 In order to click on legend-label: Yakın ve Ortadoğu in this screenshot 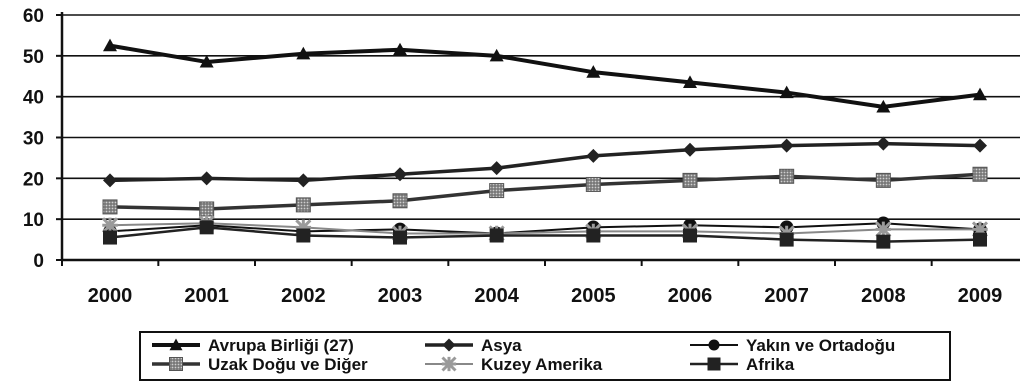, I will do `click(820, 345)`.